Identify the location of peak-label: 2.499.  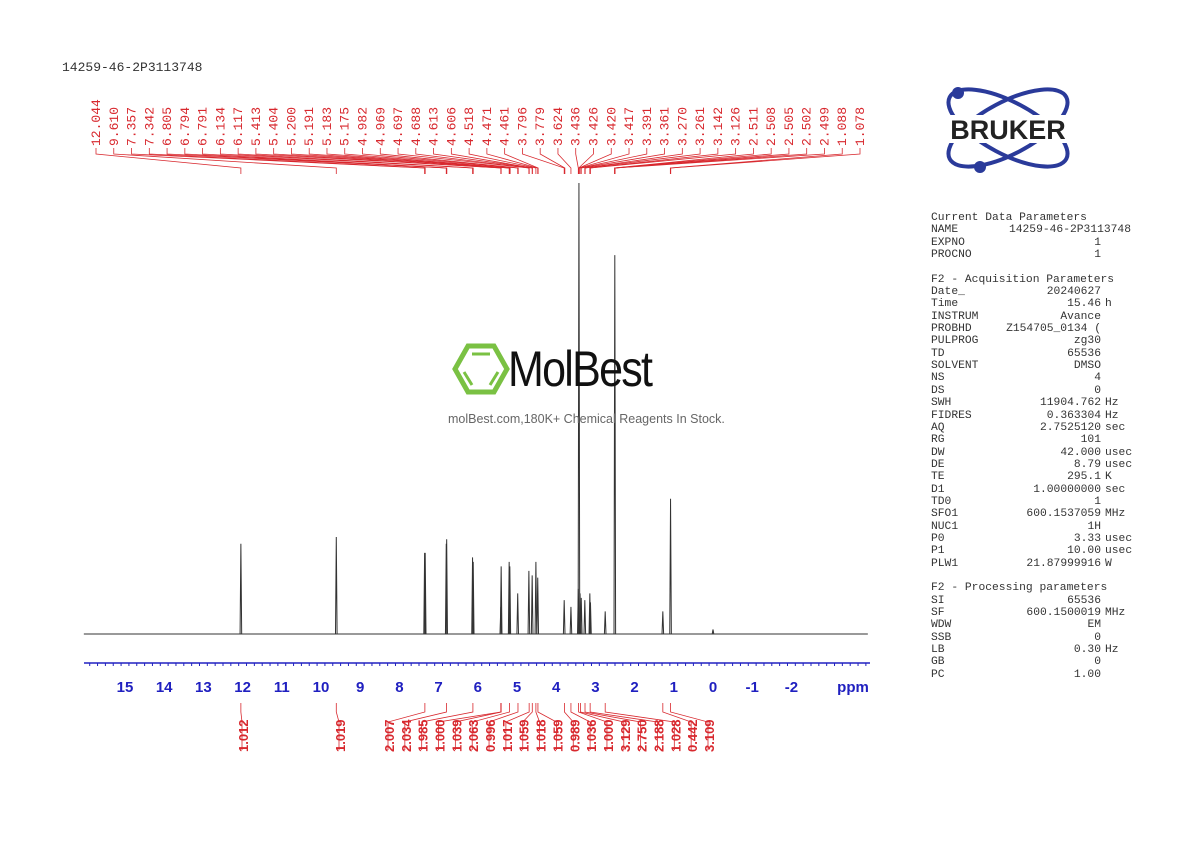
(824, 126).